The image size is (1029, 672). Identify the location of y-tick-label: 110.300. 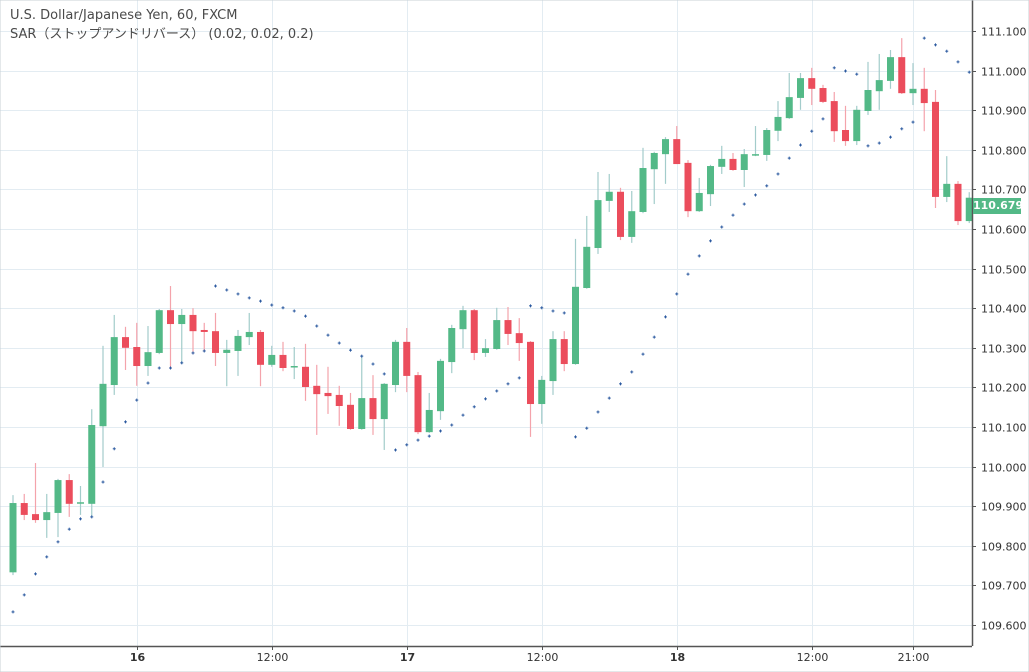
(1004, 349).